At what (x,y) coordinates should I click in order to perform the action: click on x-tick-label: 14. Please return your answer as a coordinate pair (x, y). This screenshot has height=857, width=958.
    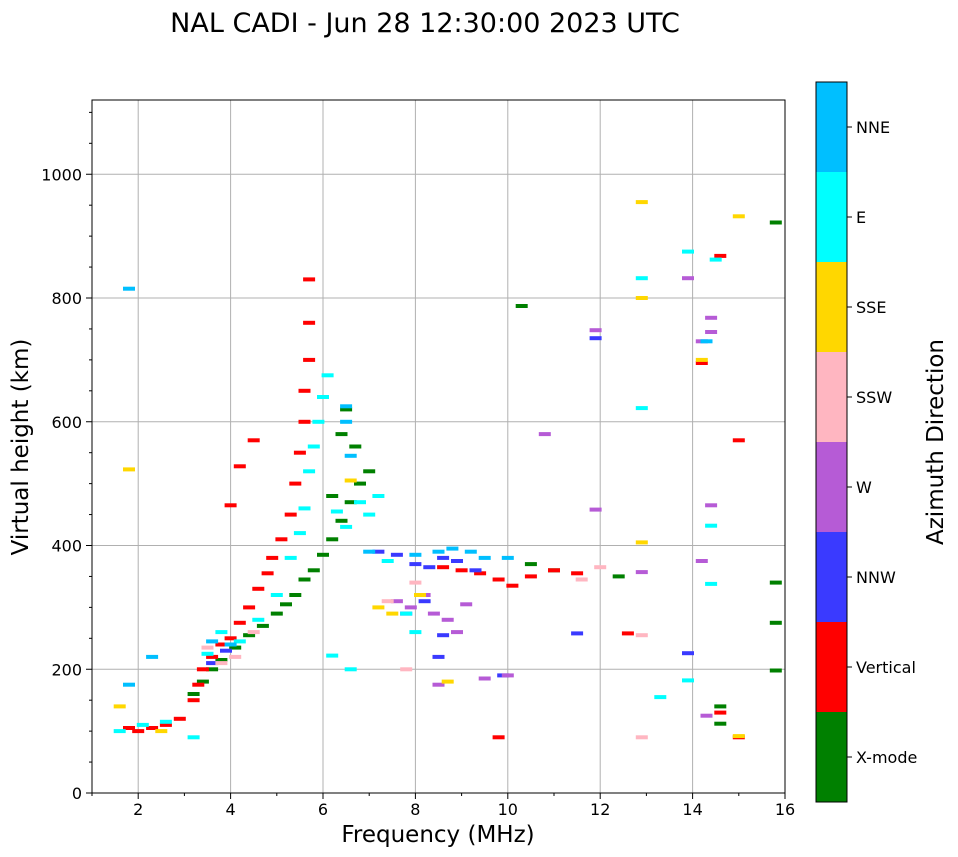
    Looking at the image, I should click on (692, 809).